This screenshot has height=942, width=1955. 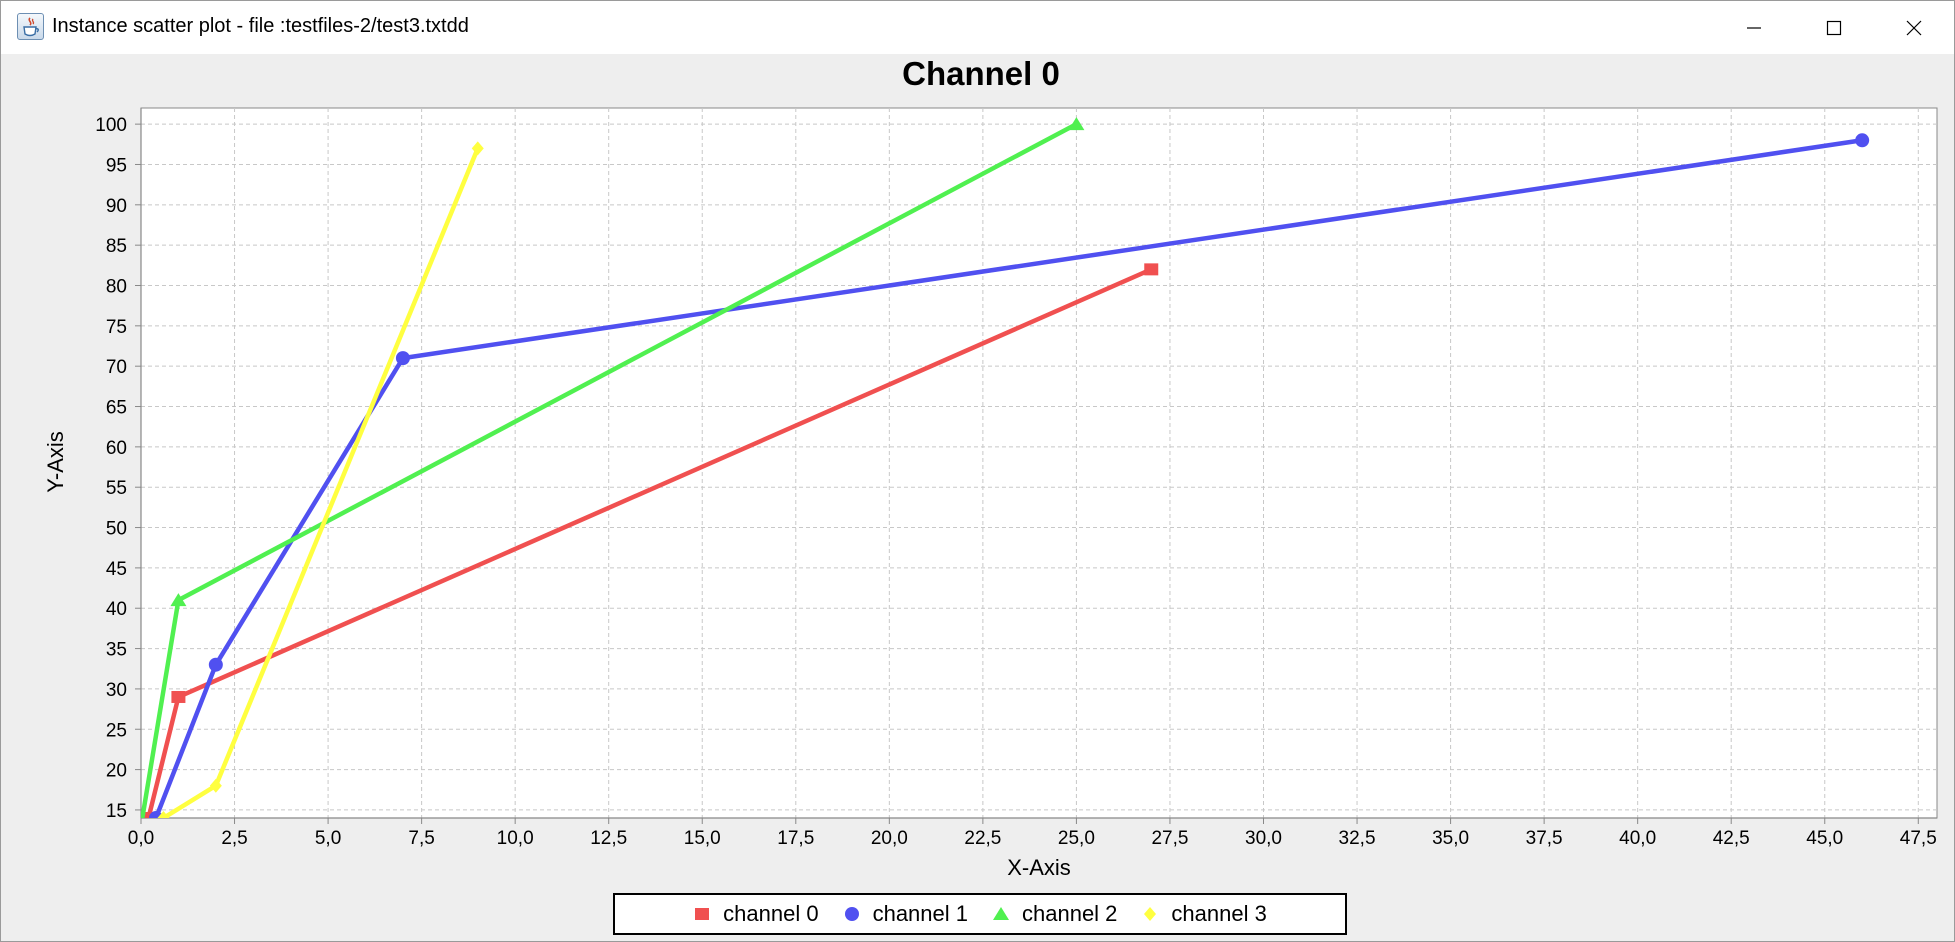 What do you see at coordinates (421, 838) in the screenshot?
I see `x-tick-label: 7,5` at bounding box center [421, 838].